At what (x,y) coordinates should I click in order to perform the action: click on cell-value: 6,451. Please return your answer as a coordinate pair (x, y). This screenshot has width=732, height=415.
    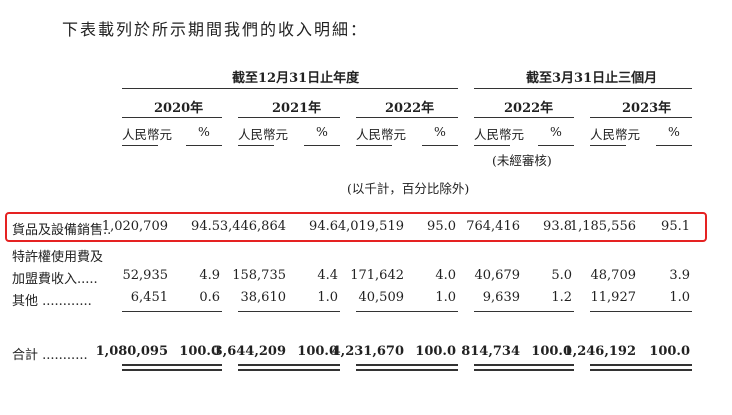
    Looking at the image, I should click on (149, 297).